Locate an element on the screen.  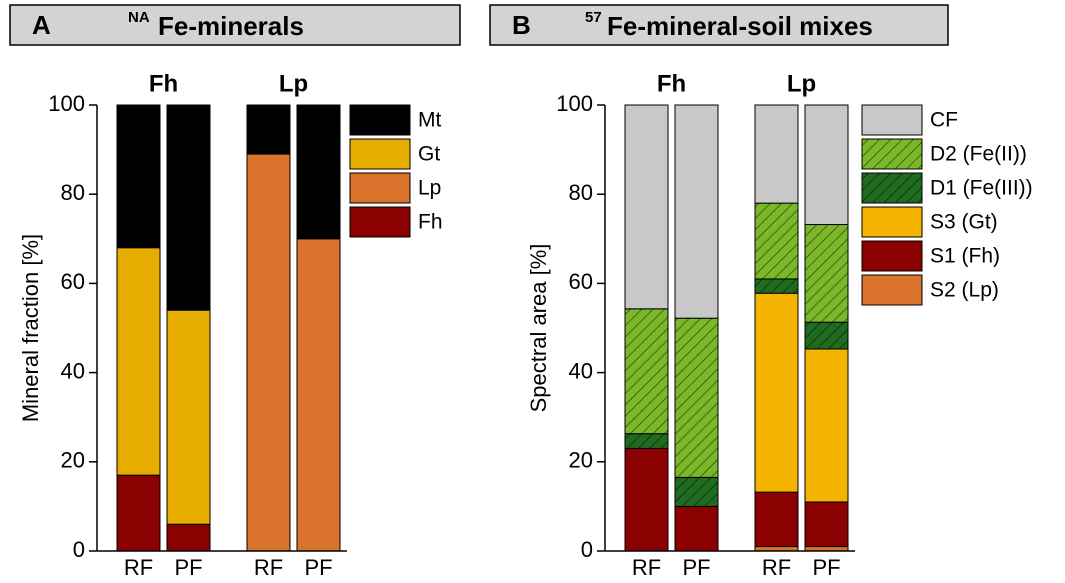
y-axis-title: Spectral area [%] is located at coordinates (538, 328).